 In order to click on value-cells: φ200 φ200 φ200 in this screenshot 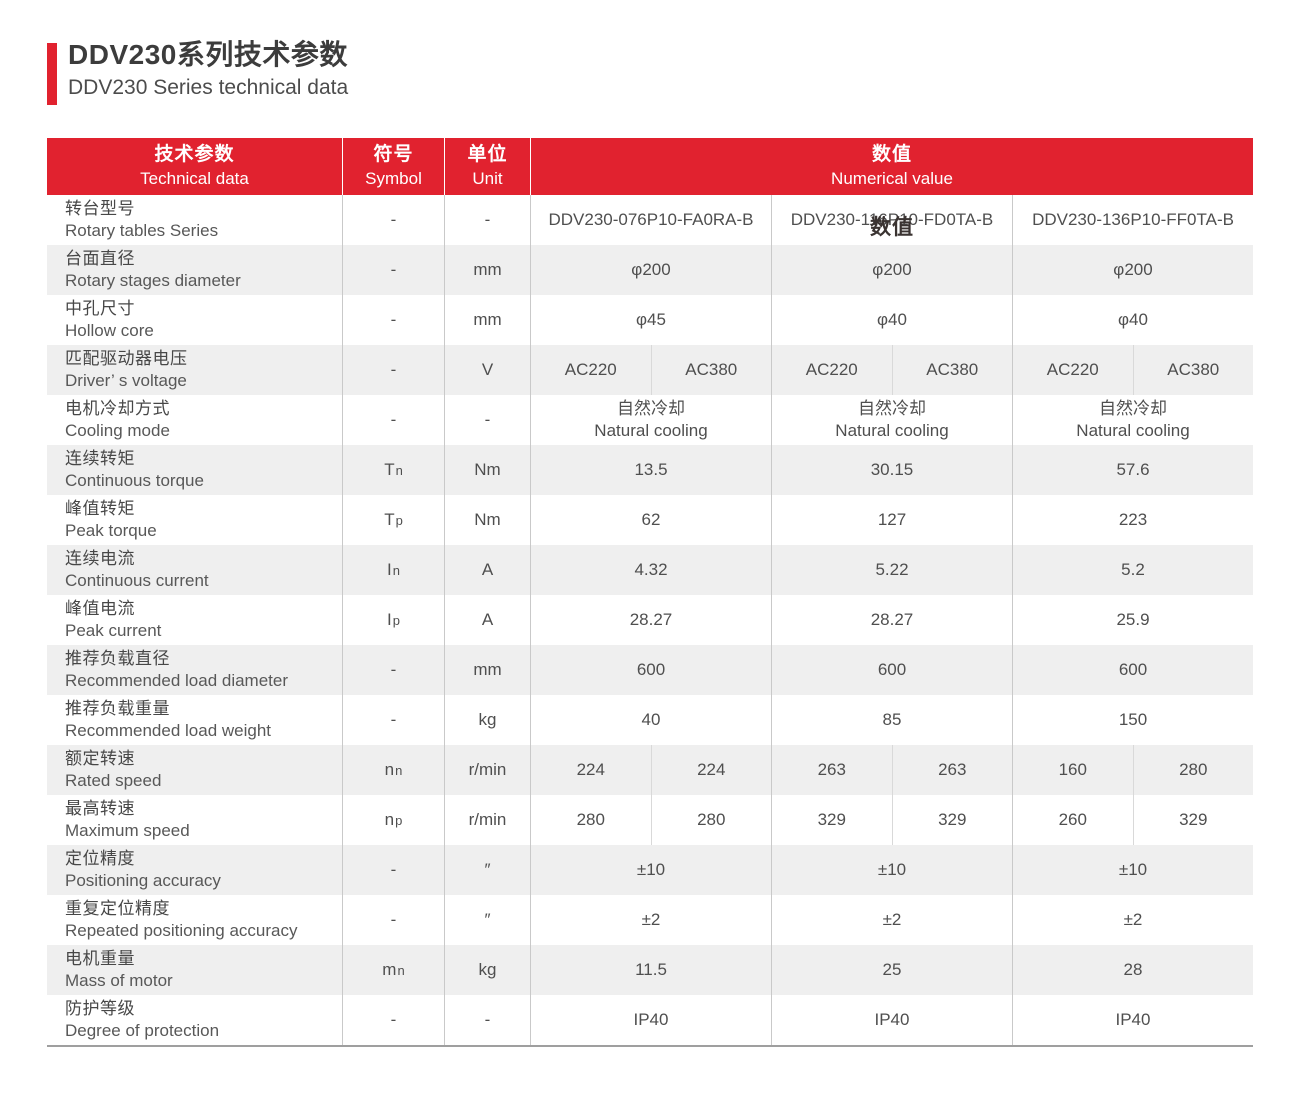, I will do `click(891, 270)`.